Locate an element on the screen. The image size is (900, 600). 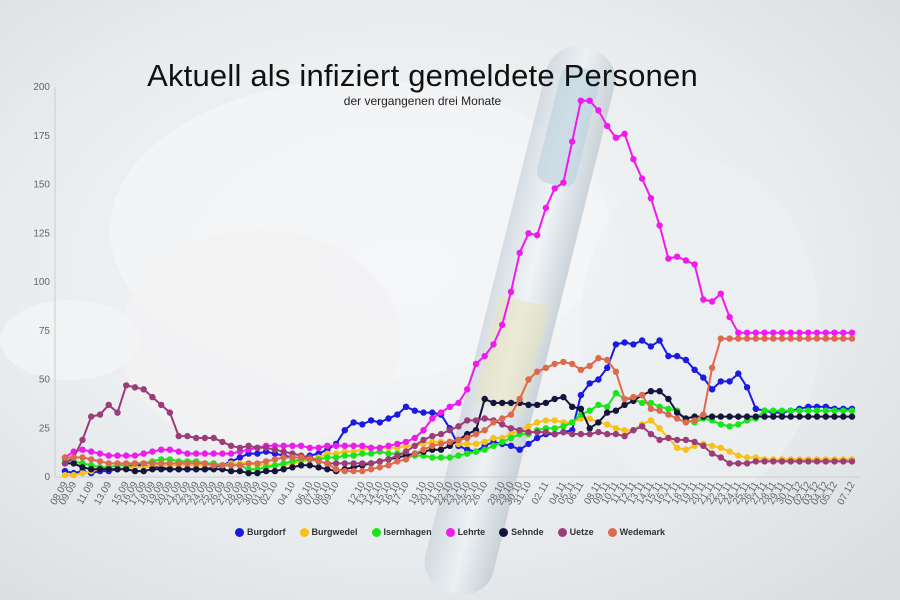
legend-item-lehrte: Lehrte is located at coordinates (465, 532).